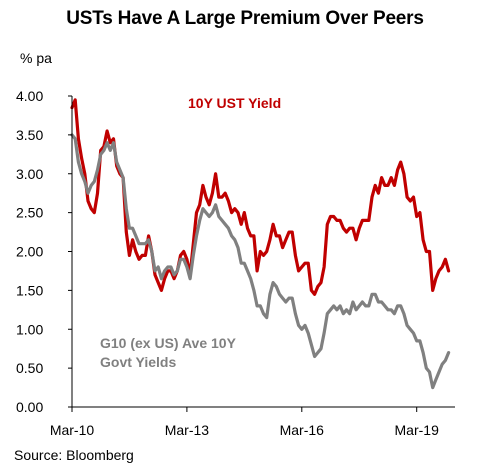 The height and width of the screenshot is (475, 490). Describe the element at coordinates (29, 368) in the screenshot. I see `y-tick-label: 0.50` at that location.